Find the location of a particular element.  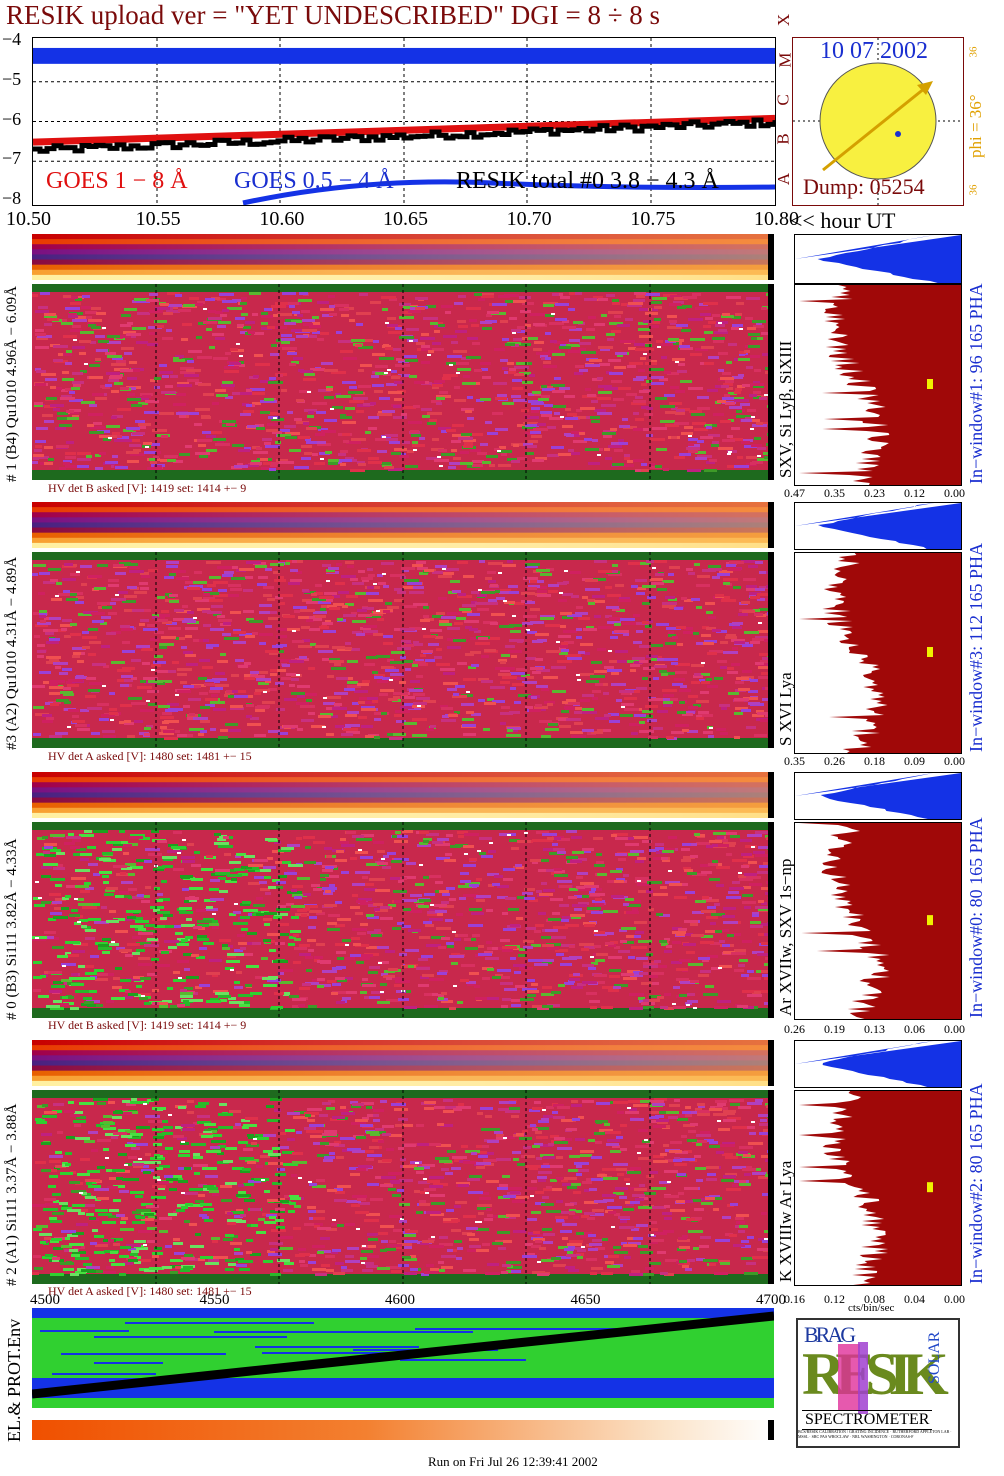

line-label: SXV, Si Lyβ, SiXIII is located at coordinates (785, 409).